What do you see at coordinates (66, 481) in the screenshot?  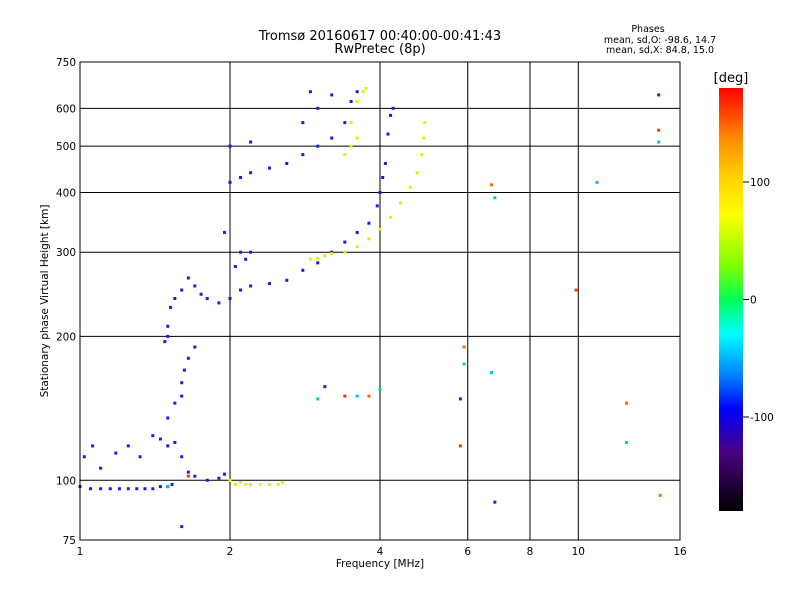 I see `y-tick-label: 100` at bounding box center [66, 481].